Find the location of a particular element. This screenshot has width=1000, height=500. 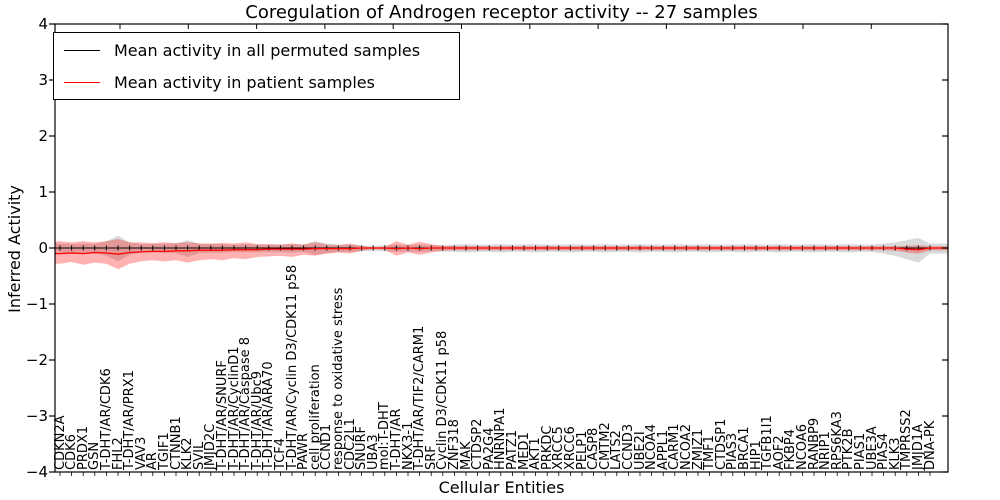

x-tick-label: DNA-PK is located at coordinates (930, 445).